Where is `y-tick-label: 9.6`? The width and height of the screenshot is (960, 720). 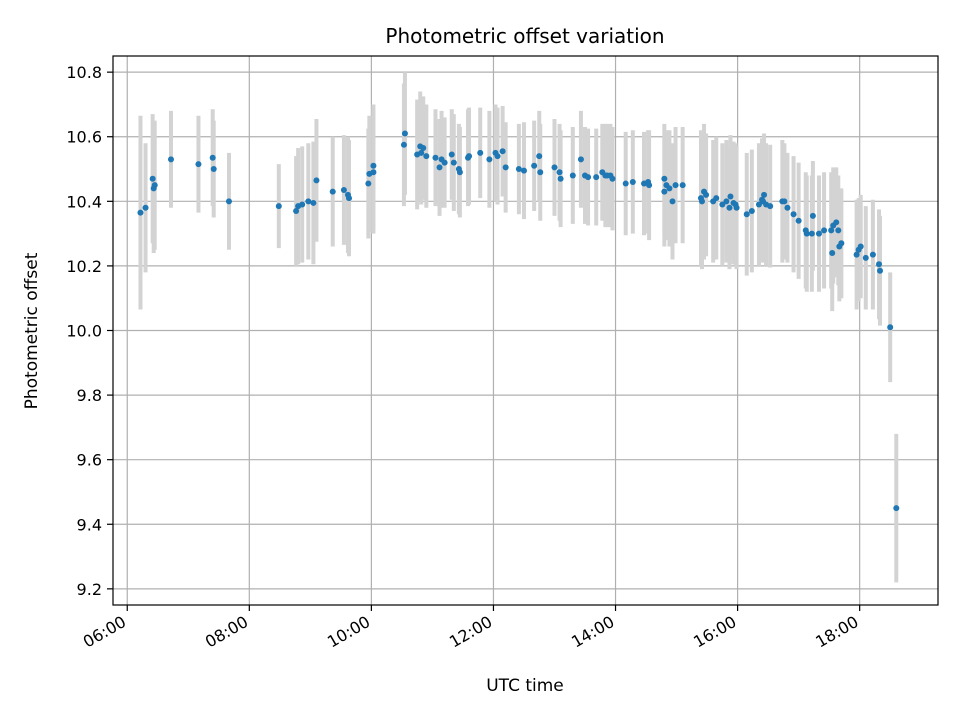 y-tick-label: 9.6 is located at coordinates (89, 460).